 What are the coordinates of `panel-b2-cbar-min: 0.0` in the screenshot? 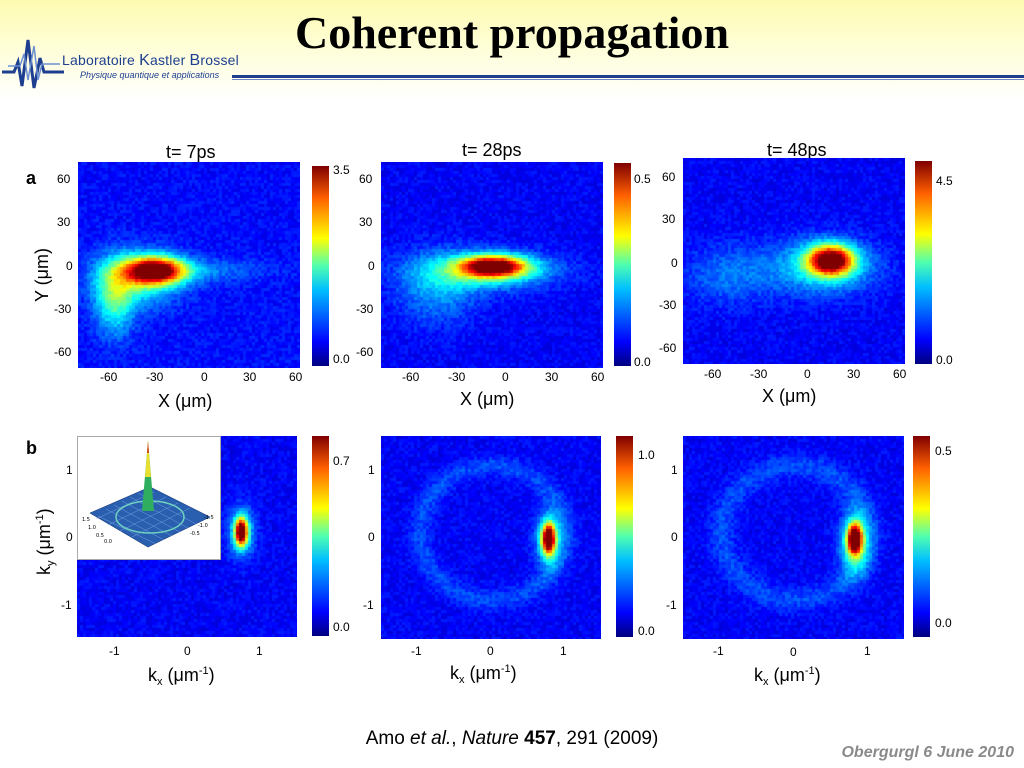 It's located at (646, 631).